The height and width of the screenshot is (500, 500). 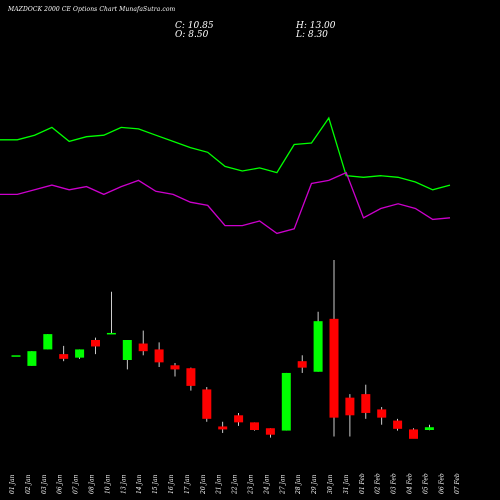 What do you see at coordinates (219, 484) in the screenshot?
I see `x-tick-label: 21 Jan` at bounding box center [219, 484].